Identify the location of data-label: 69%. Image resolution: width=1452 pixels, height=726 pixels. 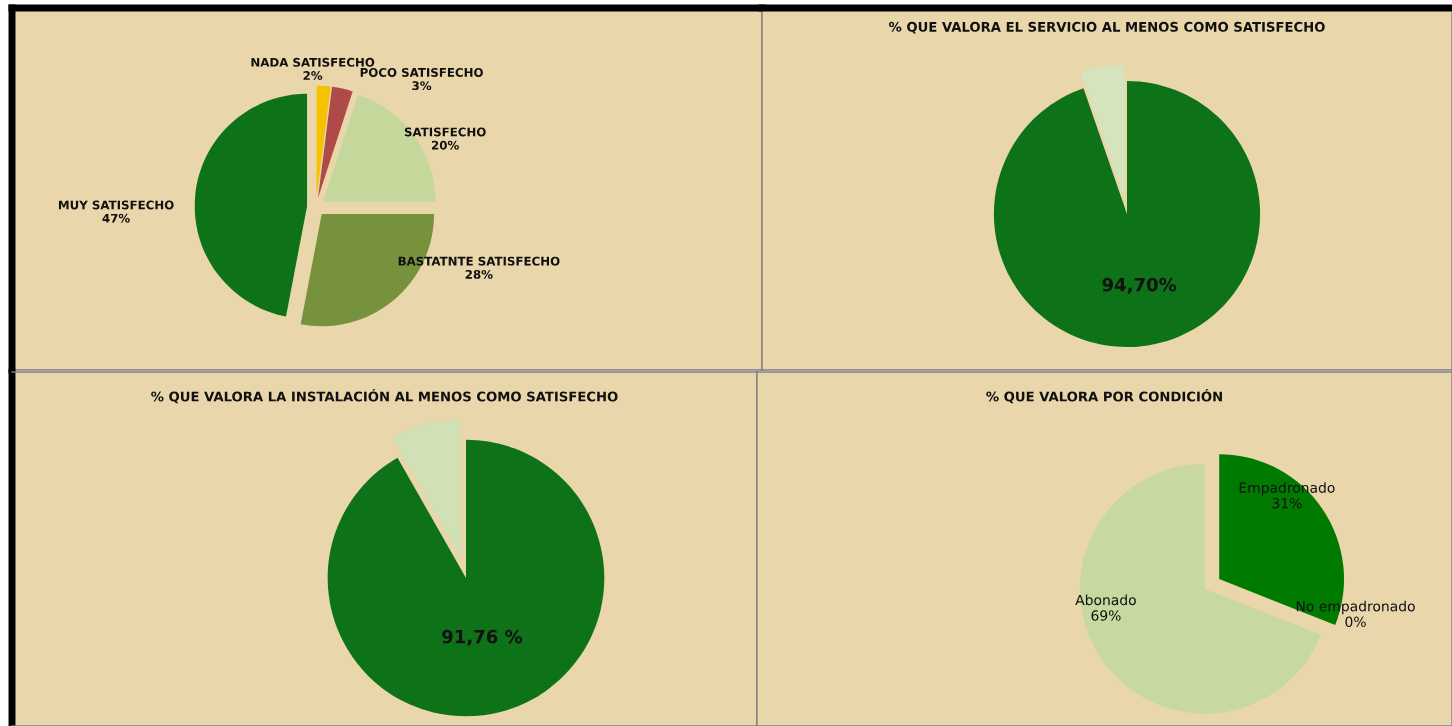
(1106, 615).